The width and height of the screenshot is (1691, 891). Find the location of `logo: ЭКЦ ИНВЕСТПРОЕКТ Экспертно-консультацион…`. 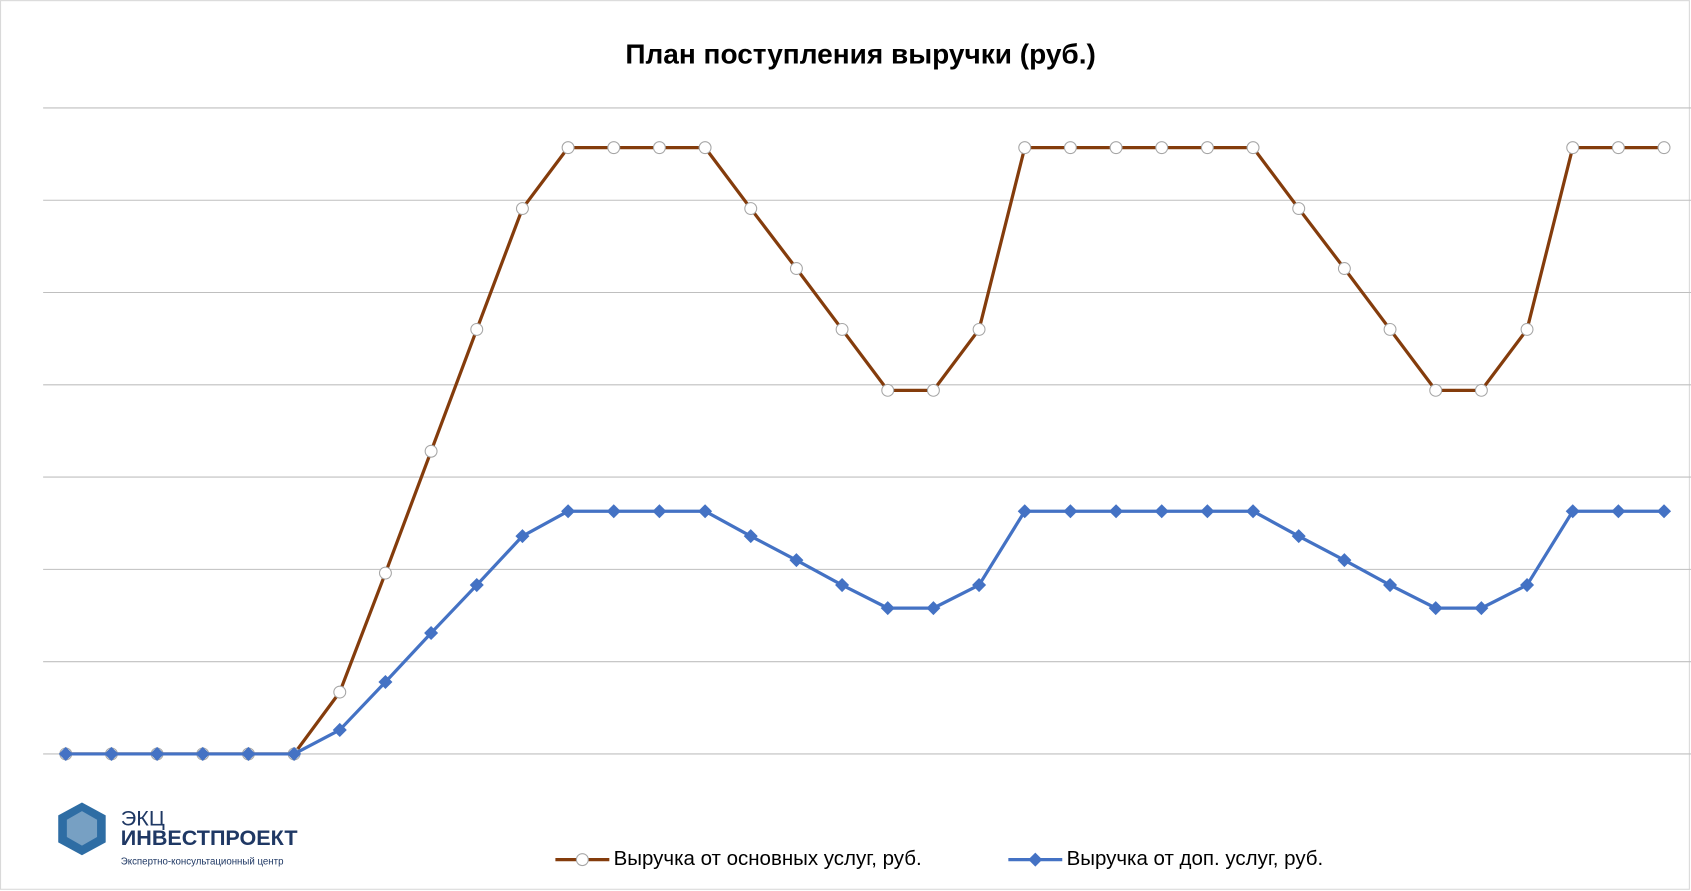

logo: ЭКЦ ИНВЕСТПРОЕКТ Экспертно-консультацион… is located at coordinates (178, 834).